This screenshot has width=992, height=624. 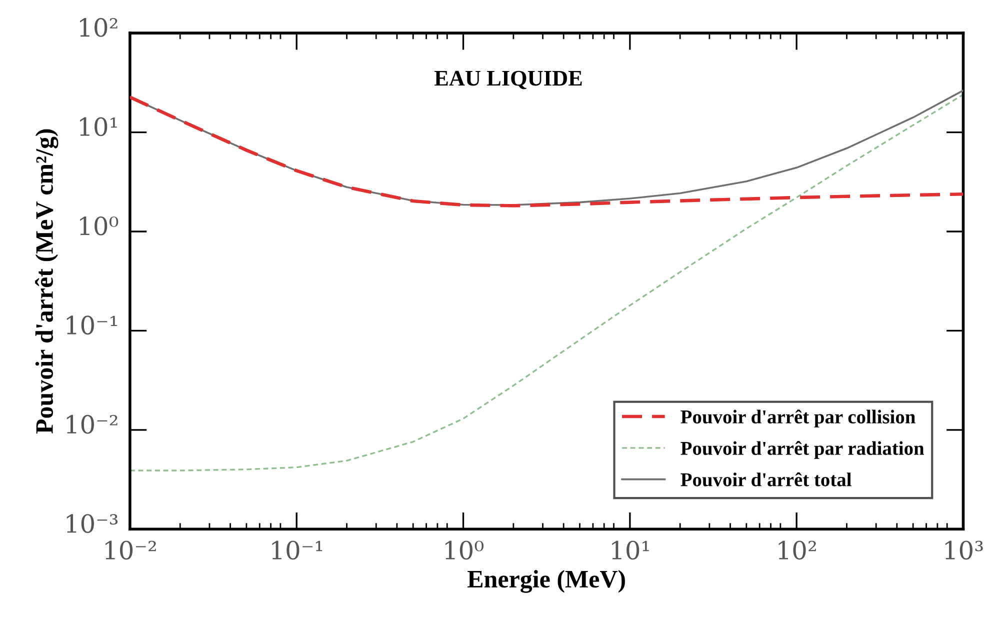 I want to click on y-axis-title: Pouvoir d'arrêt (MeV cm²/g), so click(x=46, y=281).